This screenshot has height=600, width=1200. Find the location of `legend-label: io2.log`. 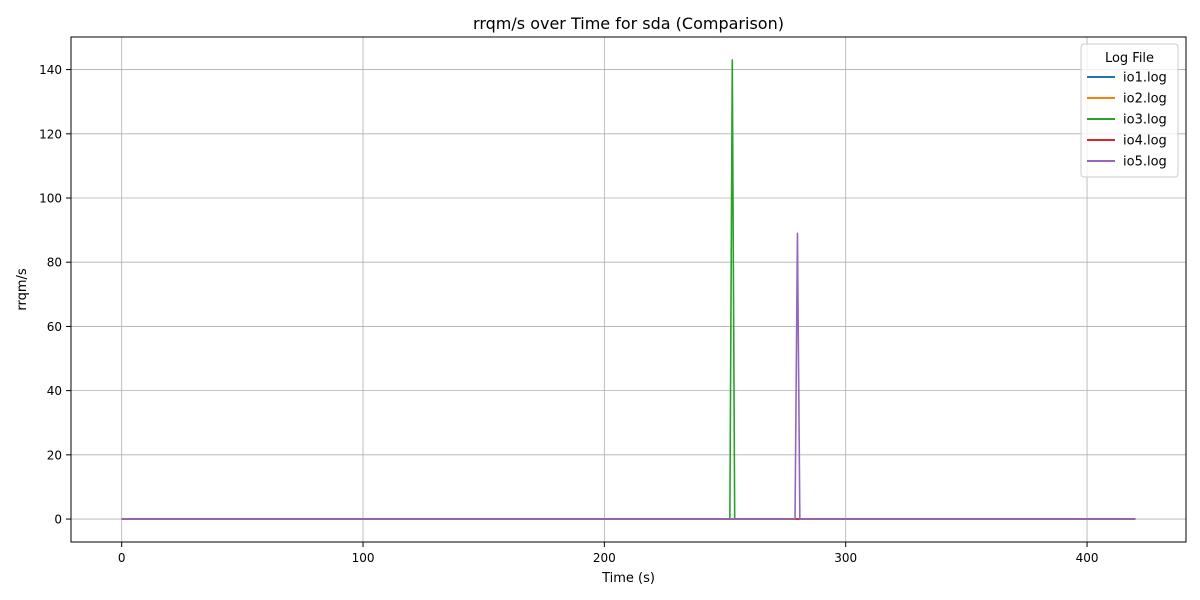

legend-label: io2.log is located at coordinates (1145, 99).